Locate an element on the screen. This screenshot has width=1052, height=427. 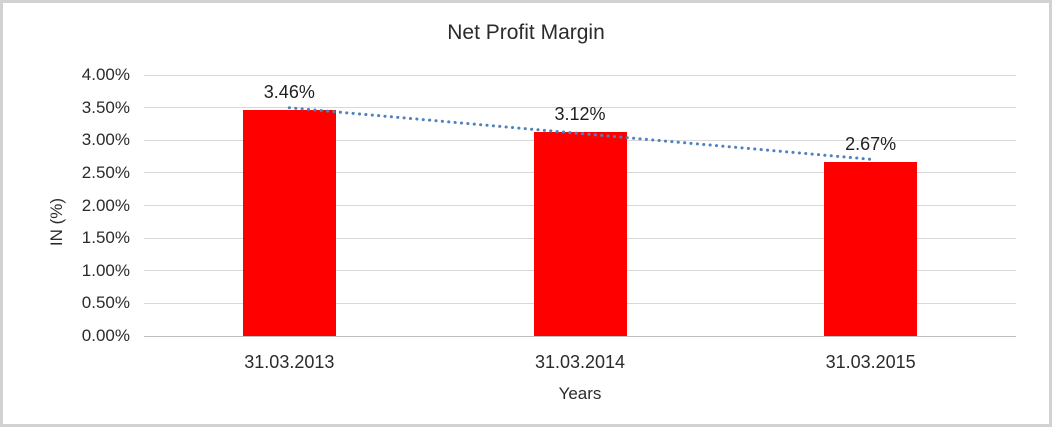
trendline-dotted is located at coordinates (580, 133).